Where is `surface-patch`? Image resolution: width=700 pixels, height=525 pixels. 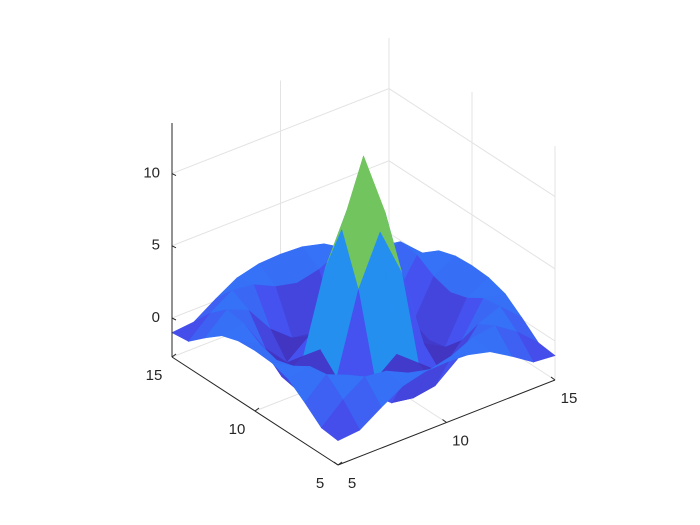 surface-patch is located at coordinates (340, 420).